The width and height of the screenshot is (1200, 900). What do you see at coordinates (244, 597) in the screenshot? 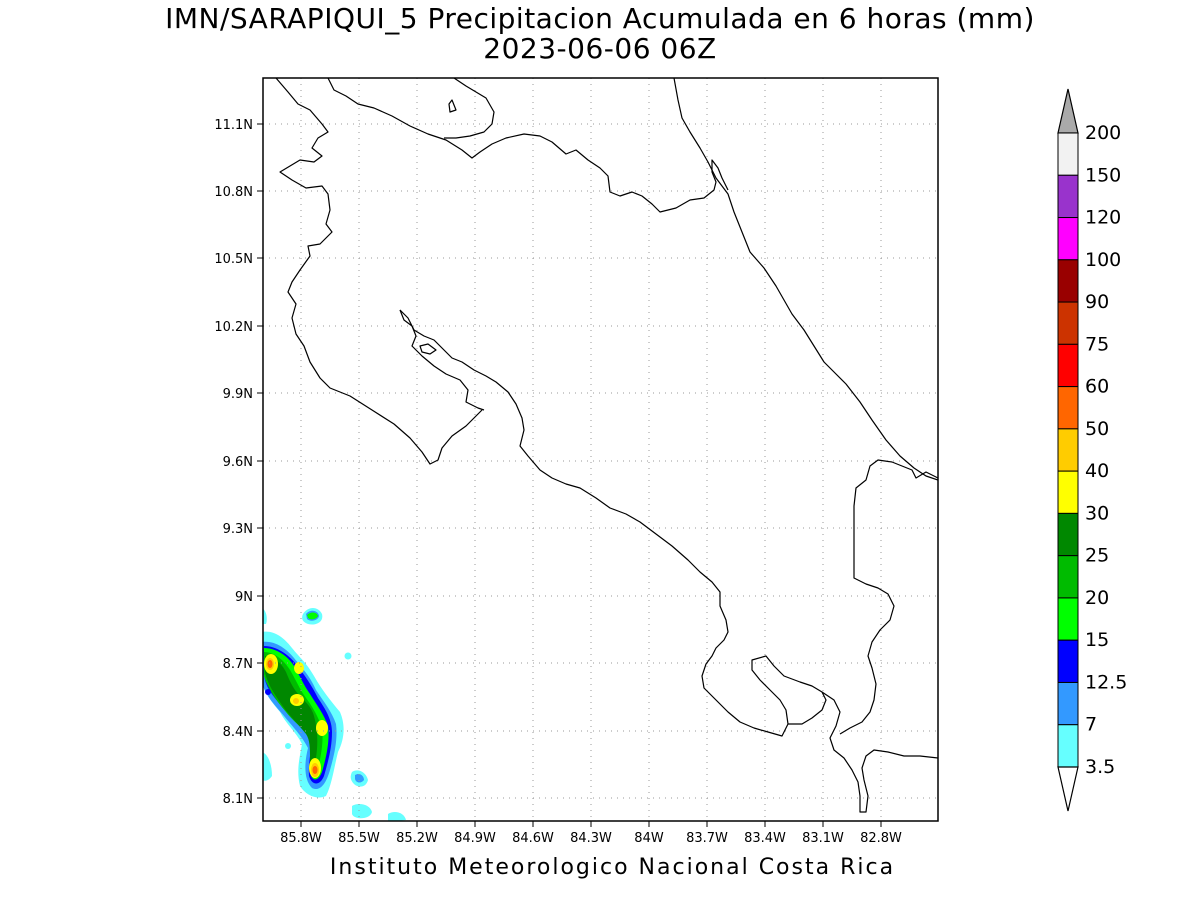
I see `lat-tick-label: 9N` at bounding box center [244, 597].